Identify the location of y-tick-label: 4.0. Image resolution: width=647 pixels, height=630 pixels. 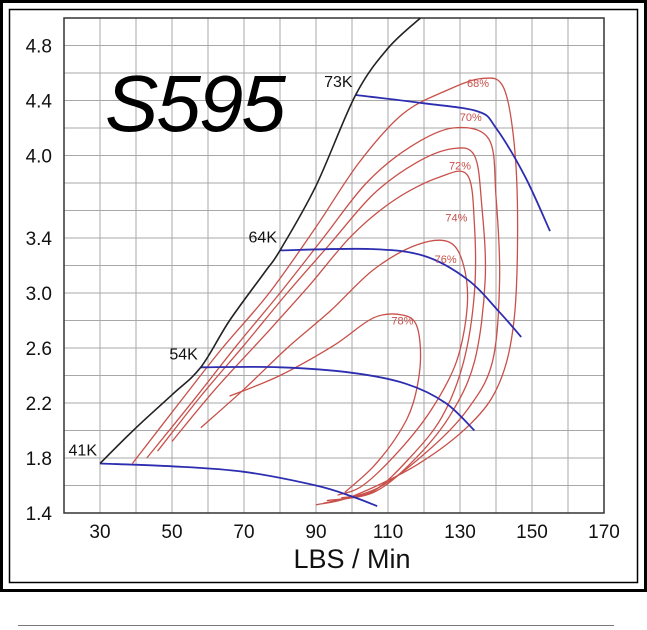
(39, 157).